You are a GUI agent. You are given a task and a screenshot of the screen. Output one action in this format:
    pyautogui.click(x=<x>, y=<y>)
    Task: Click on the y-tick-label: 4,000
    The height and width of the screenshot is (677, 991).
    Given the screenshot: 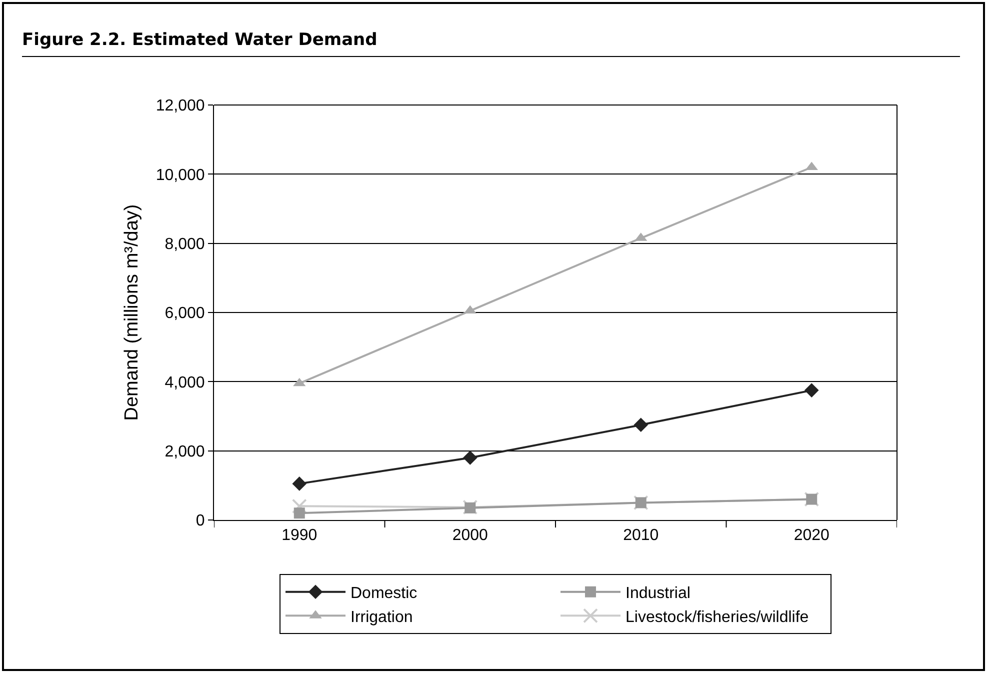 What is the action you would take?
    pyautogui.click(x=184, y=383)
    